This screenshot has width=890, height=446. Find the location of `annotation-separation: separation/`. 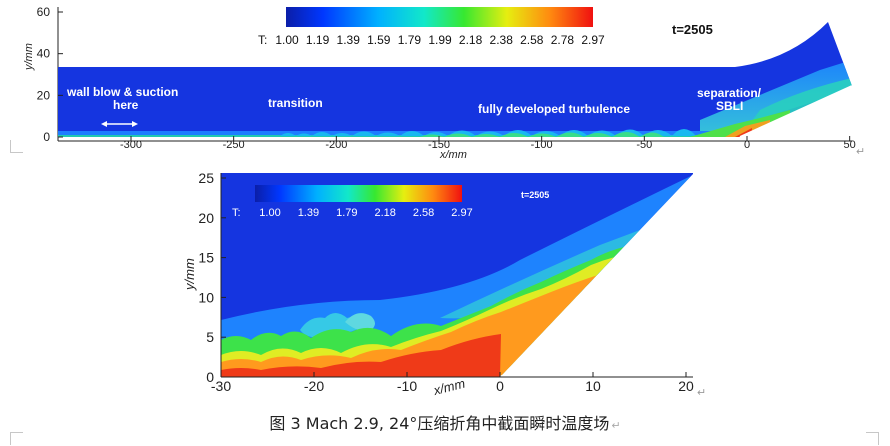

annotation-separation: separation/ is located at coordinates (729, 93).